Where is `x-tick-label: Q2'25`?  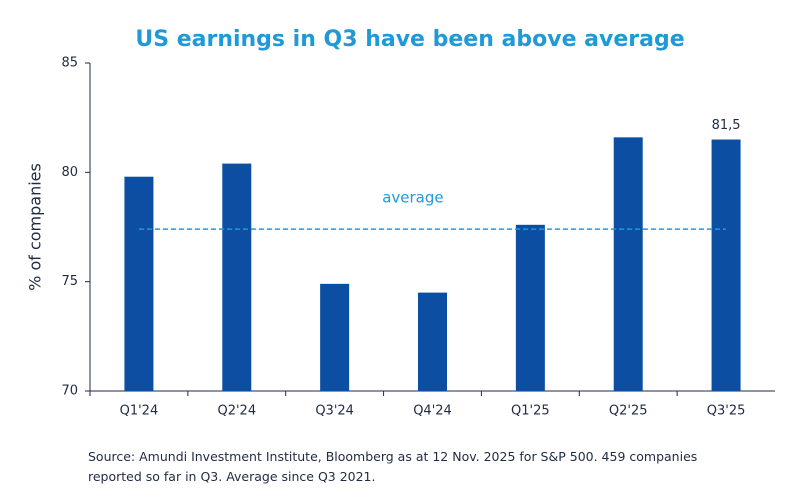 x-tick-label: Q2'25 is located at coordinates (628, 411).